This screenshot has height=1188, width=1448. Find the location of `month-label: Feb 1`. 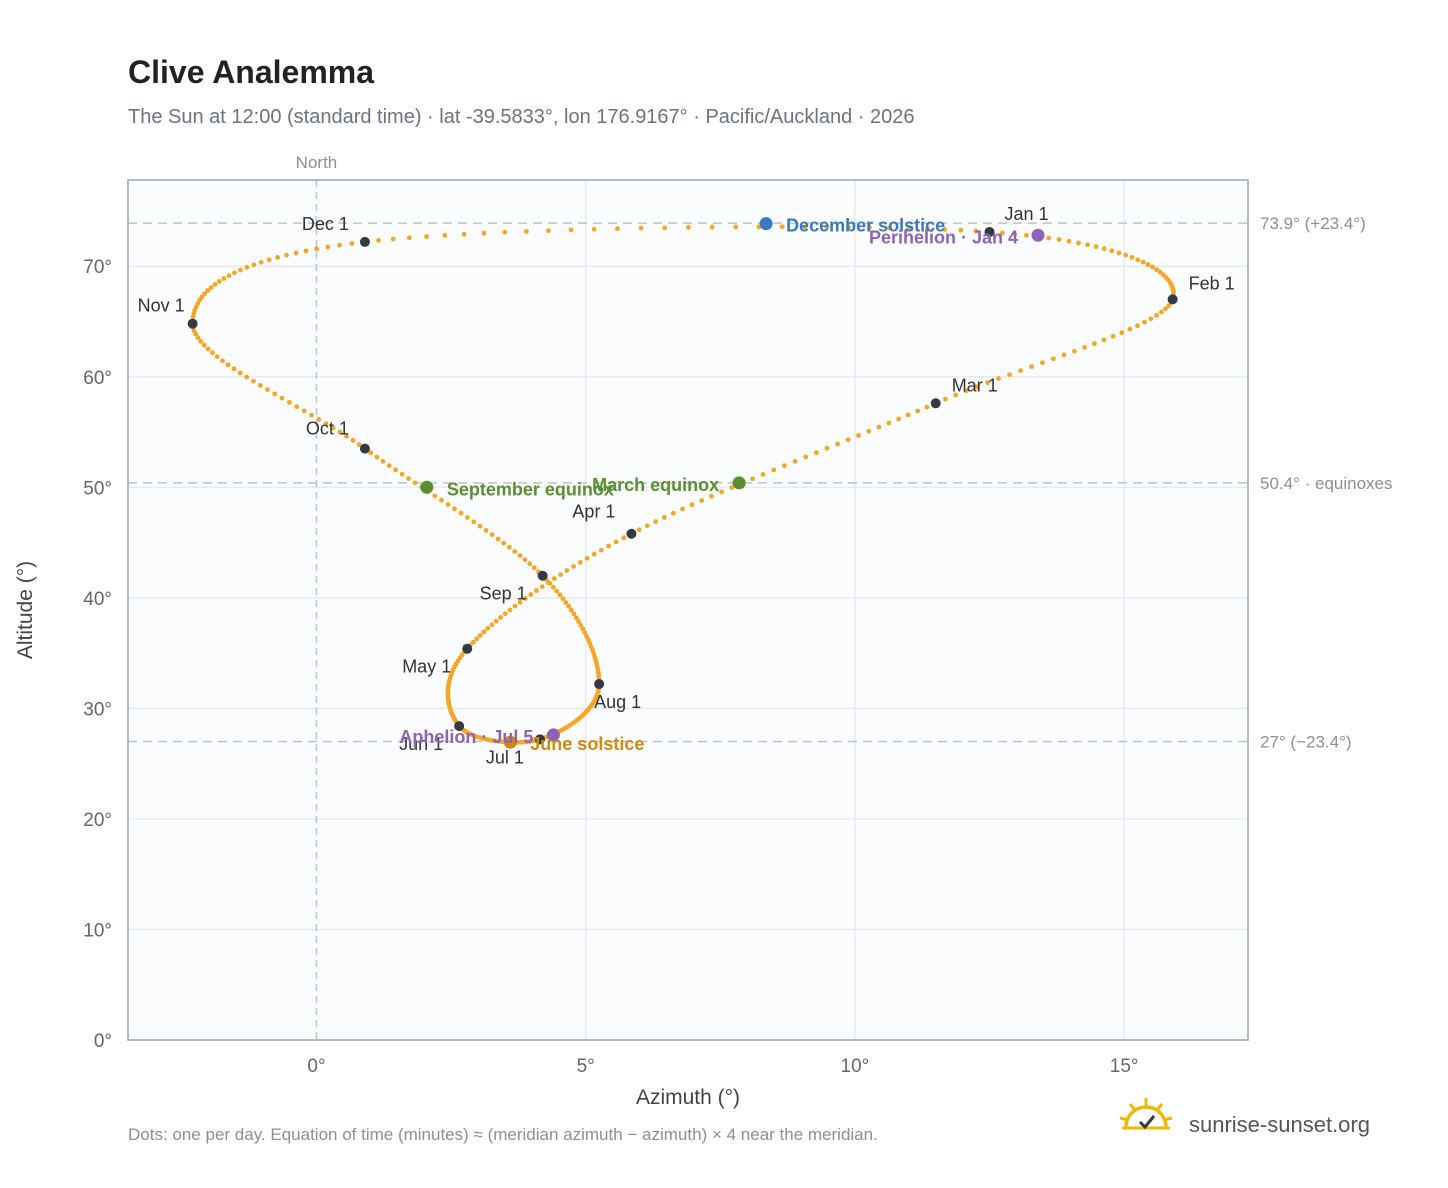

month-label: Feb 1 is located at coordinates (1212, 283).